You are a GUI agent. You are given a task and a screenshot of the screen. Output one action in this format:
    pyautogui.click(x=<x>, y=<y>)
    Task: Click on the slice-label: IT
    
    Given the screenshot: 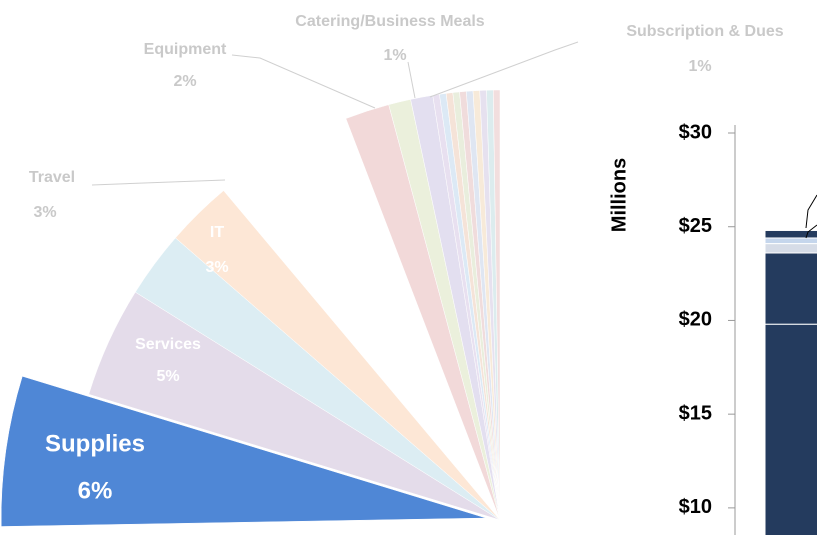 What is the action you would take?
    pyautogui.click(x=217, y=232)
    